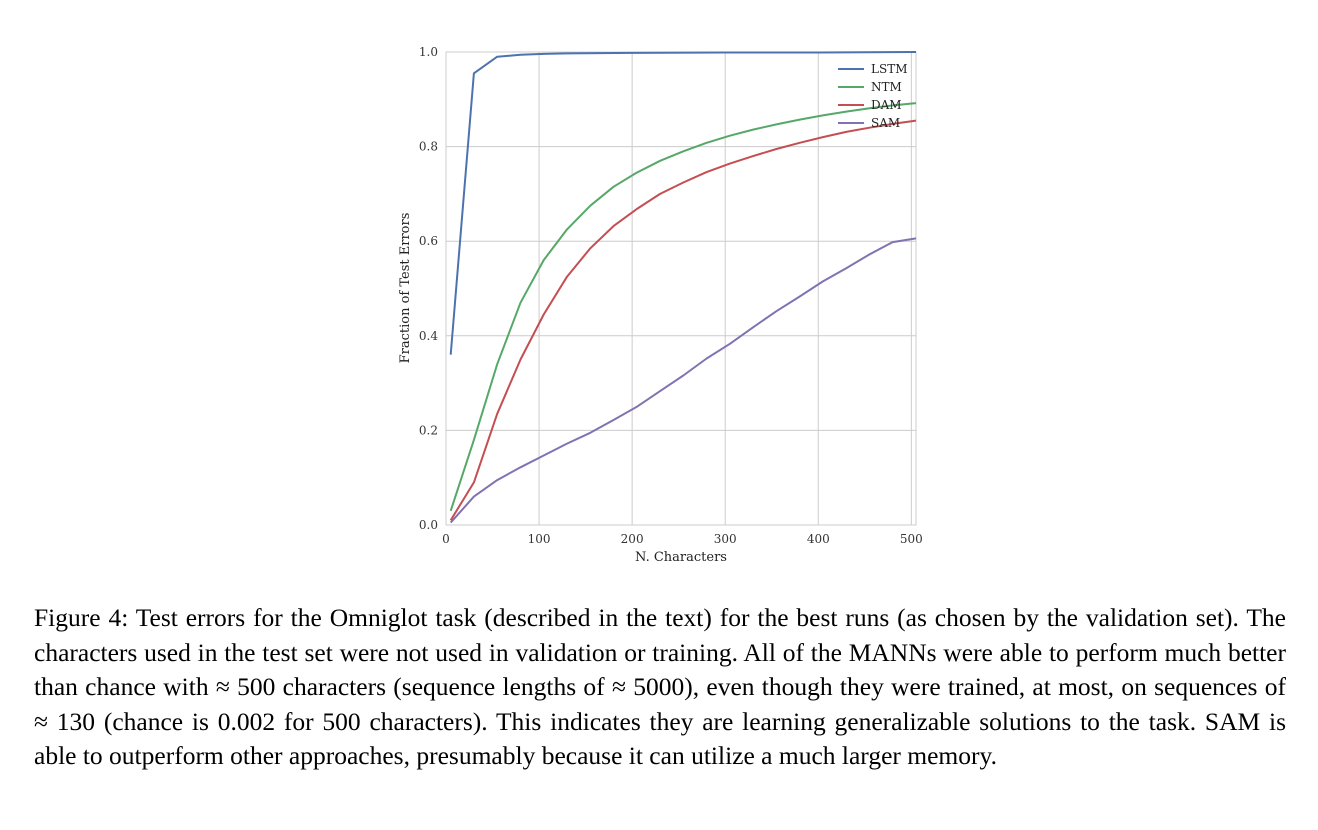  What do you see at coordinates (428, 430) in the screenshot?
I see `y-tick-label: 0.2` at bounding box center [428, 430].